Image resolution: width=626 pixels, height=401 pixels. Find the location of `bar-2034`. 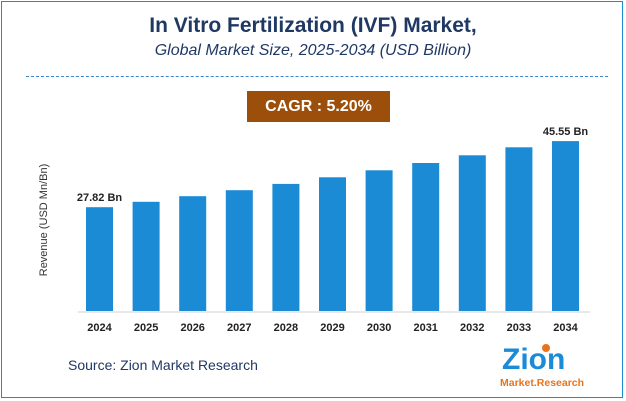

bar-2034 is located at coordinates (565, 226).